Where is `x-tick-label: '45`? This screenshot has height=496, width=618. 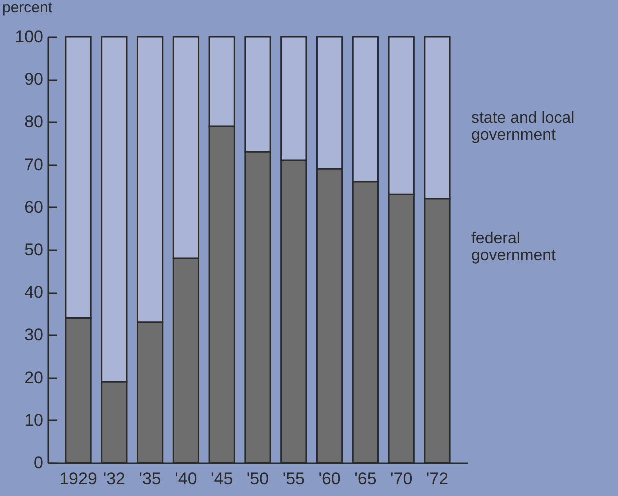
x-tick-label: '45 is located at coordinates (222, 479).